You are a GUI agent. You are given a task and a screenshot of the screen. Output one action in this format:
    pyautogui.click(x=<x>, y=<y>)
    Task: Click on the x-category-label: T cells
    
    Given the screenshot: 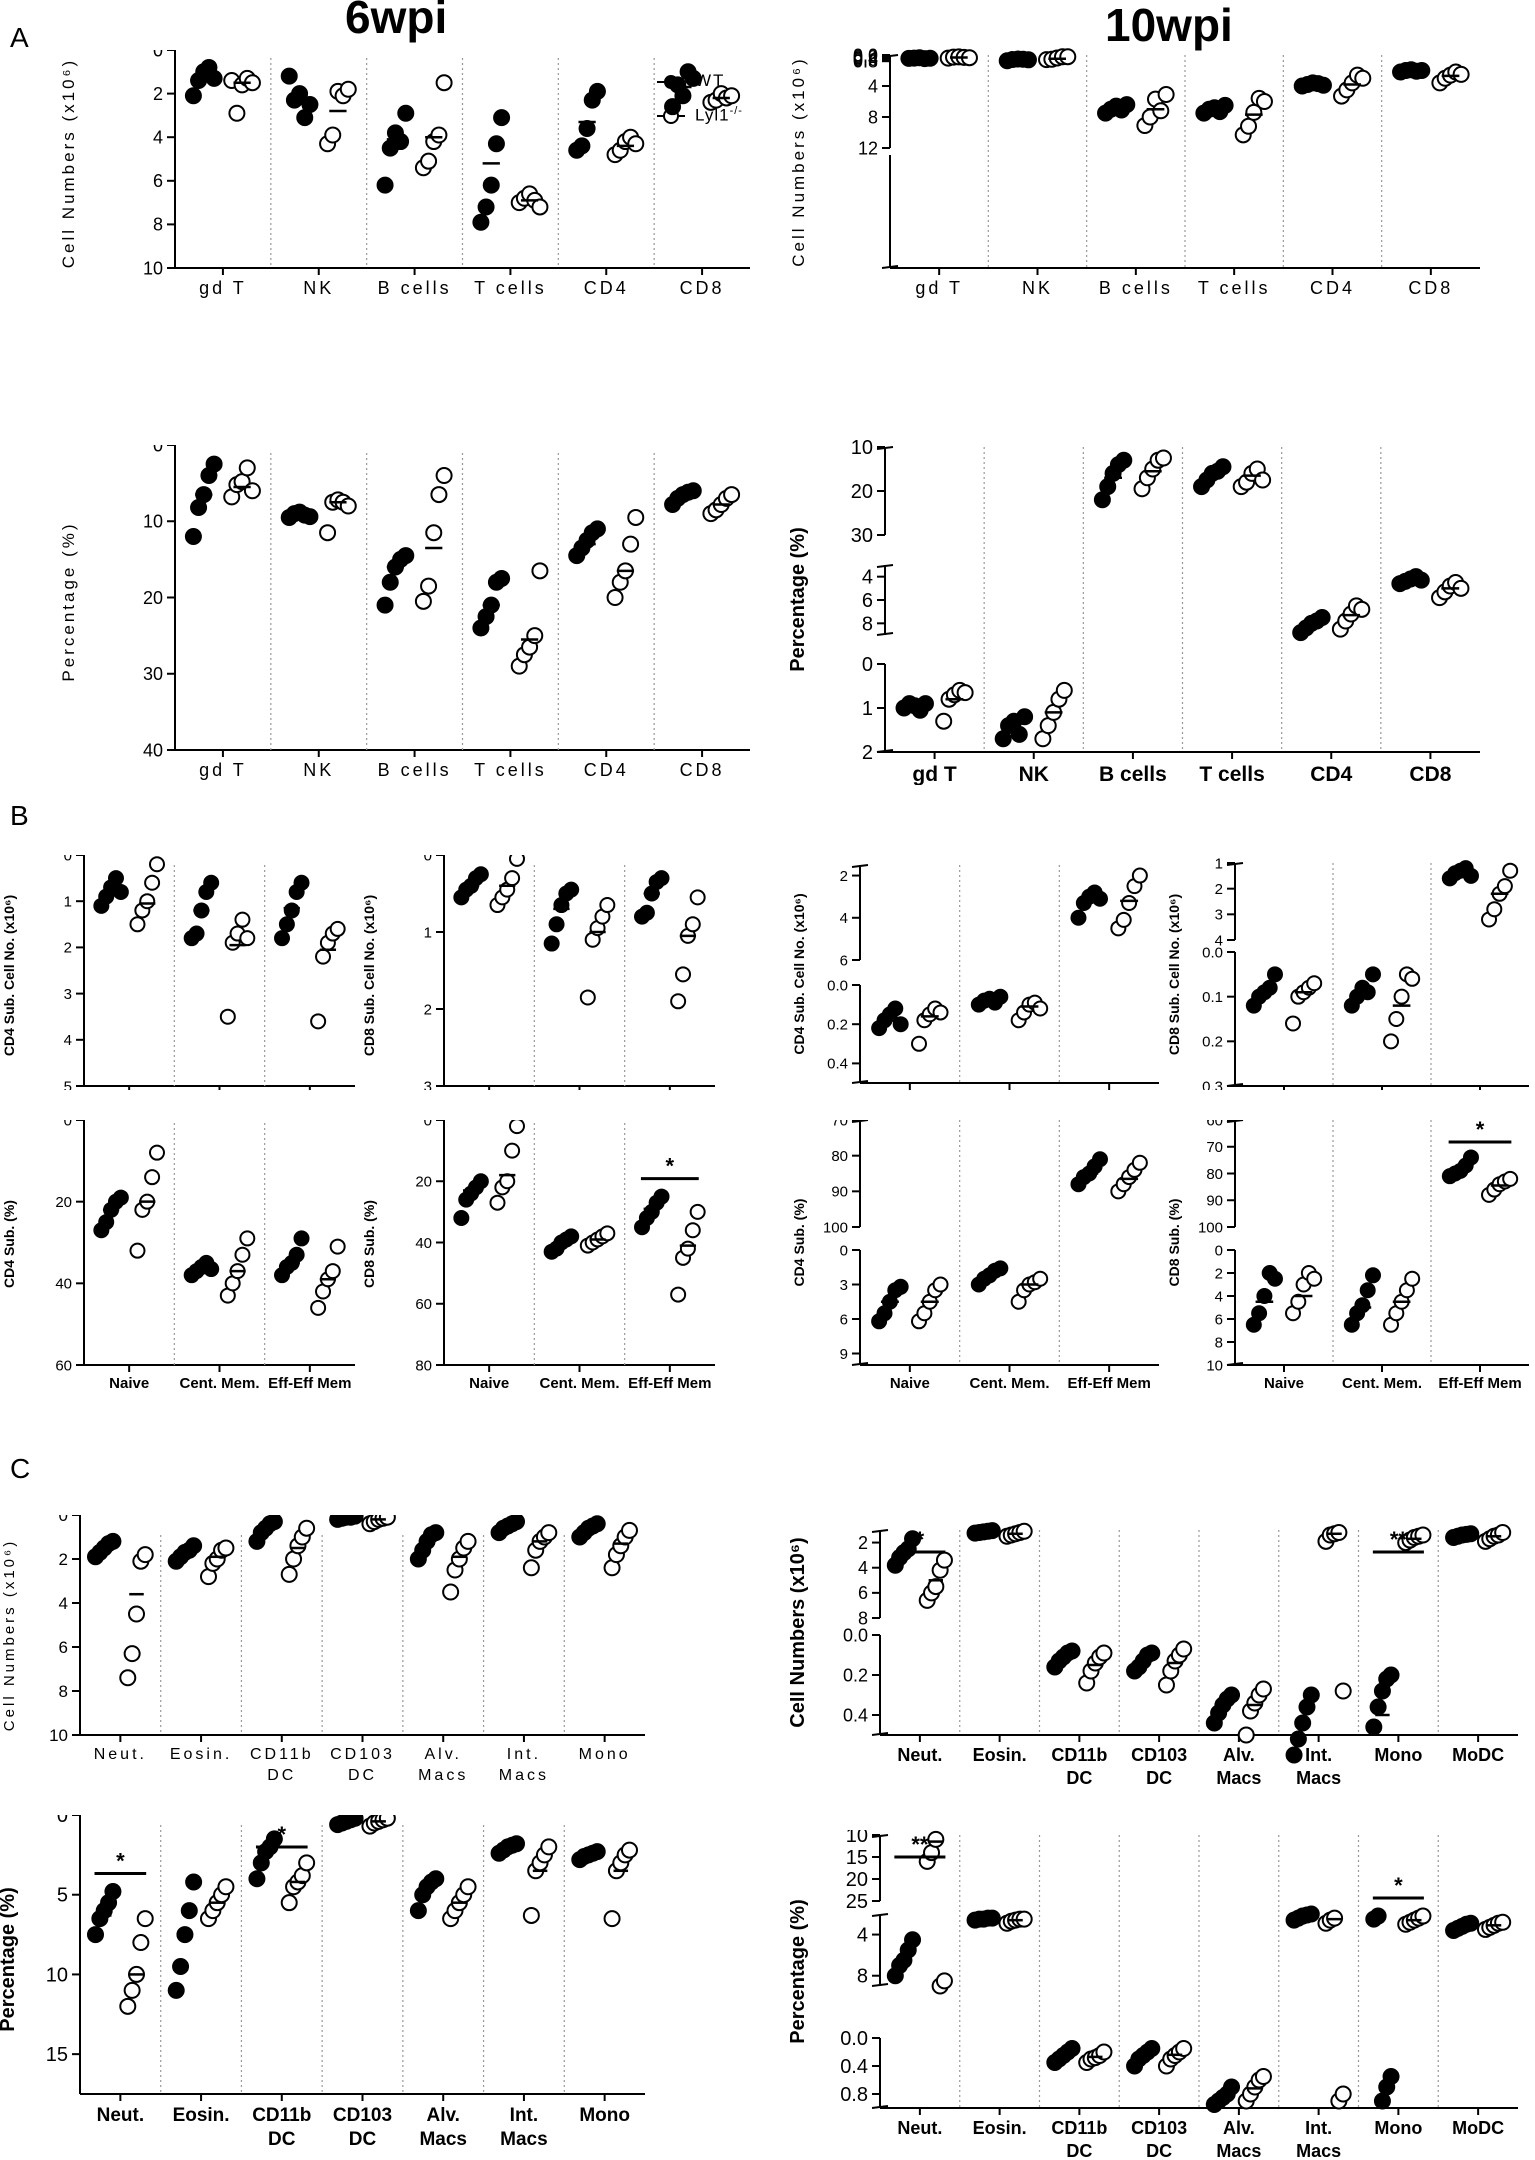 What is the action you would take?
    pyautogui.click(x=1231, y=774)
    